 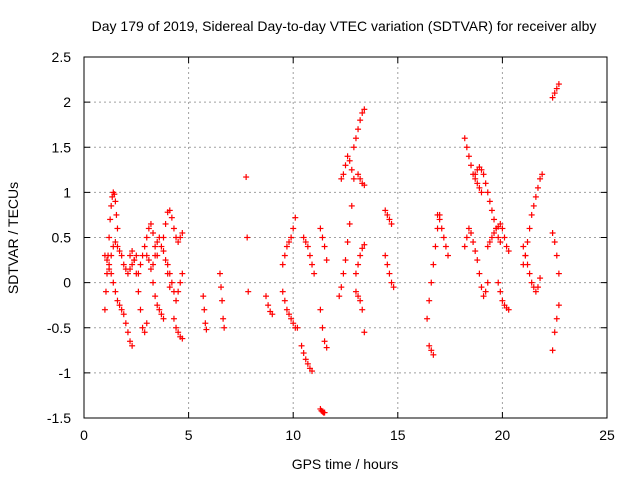 What do you see at coordinates (607, 435) in the screenshot?
I see `x-tick-label: 25` at bounding box center [607, 435].